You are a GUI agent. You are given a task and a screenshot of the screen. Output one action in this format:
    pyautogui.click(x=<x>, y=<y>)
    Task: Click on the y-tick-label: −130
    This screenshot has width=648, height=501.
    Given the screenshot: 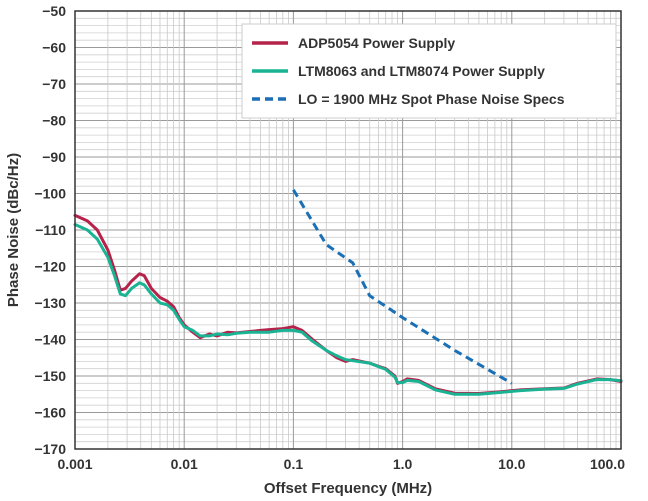 What is the action you would take?
    pyautogui.click(x=50, y=303)
    